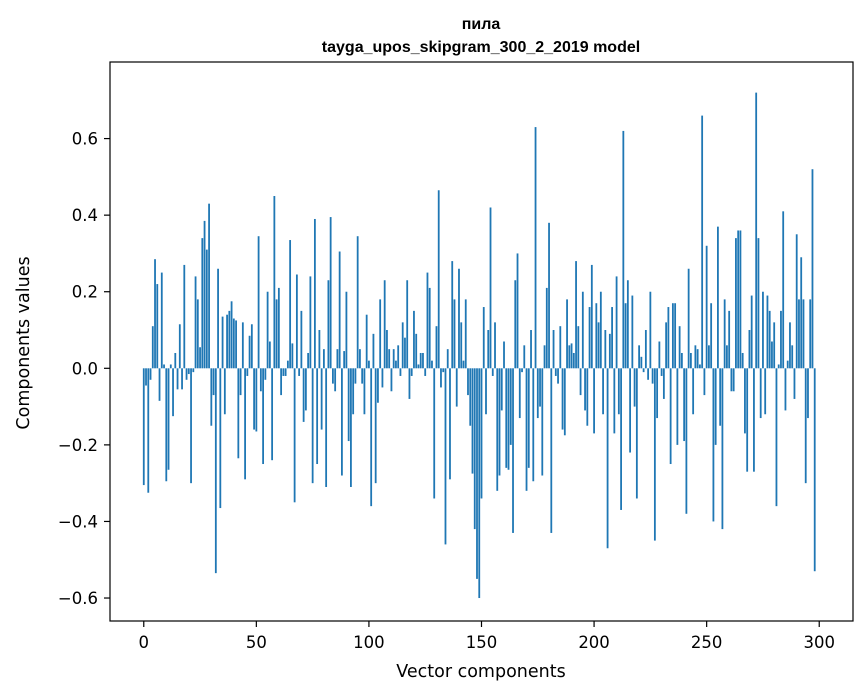 Image resolution: width=867 pixels, height=696 pixels. What do you see at coordinates (819, 642) in the screenshot?
I see `x-tick-label: 300` at bounding box center [819, 642].